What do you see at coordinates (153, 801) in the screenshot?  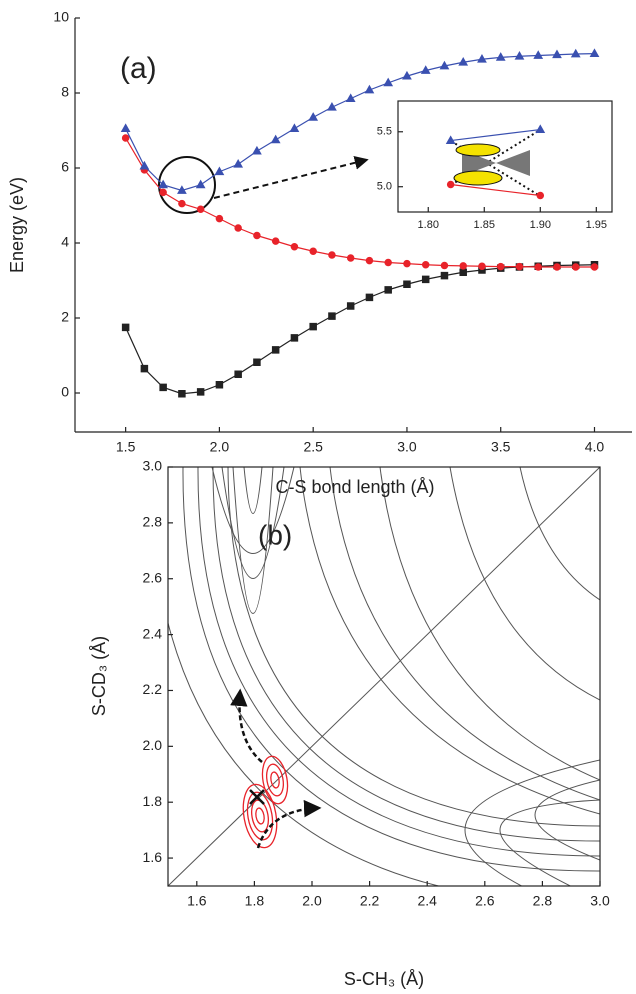 I see `y-tick-label: 1.8` at bounding box center [153, 801].